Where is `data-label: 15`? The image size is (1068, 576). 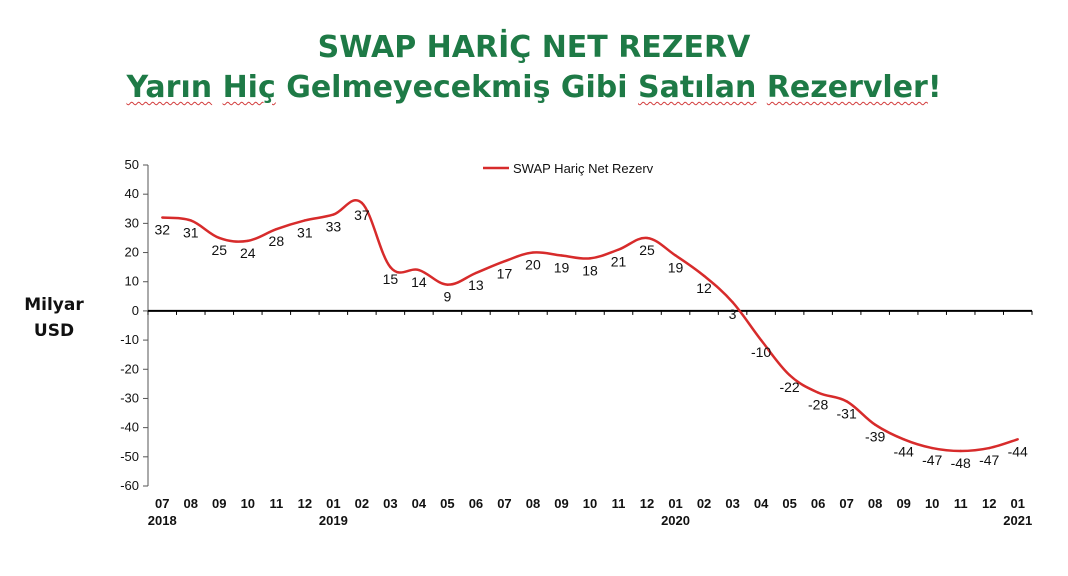 data-label: 15 is located at coordinates (391, 279).